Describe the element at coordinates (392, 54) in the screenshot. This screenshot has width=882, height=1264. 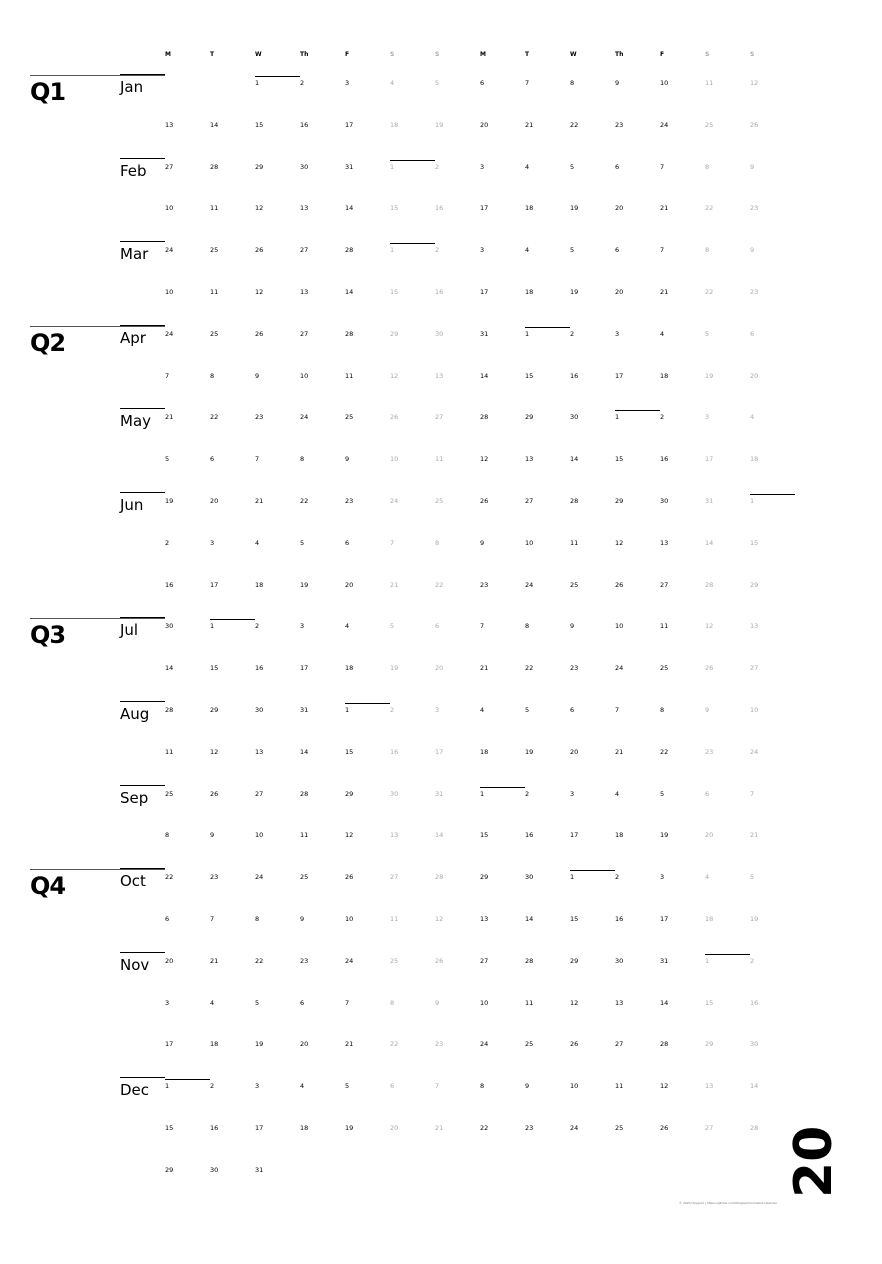
I see `weekday-header: S` at that location.